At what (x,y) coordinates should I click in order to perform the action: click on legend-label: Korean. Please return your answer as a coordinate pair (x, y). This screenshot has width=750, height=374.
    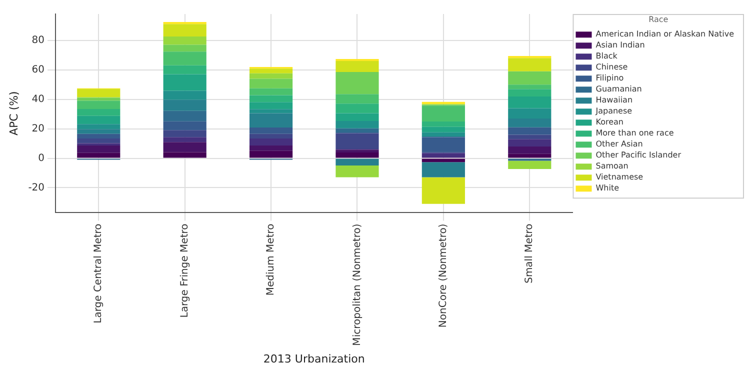
    Looking at the image, I should click on (610, 122).